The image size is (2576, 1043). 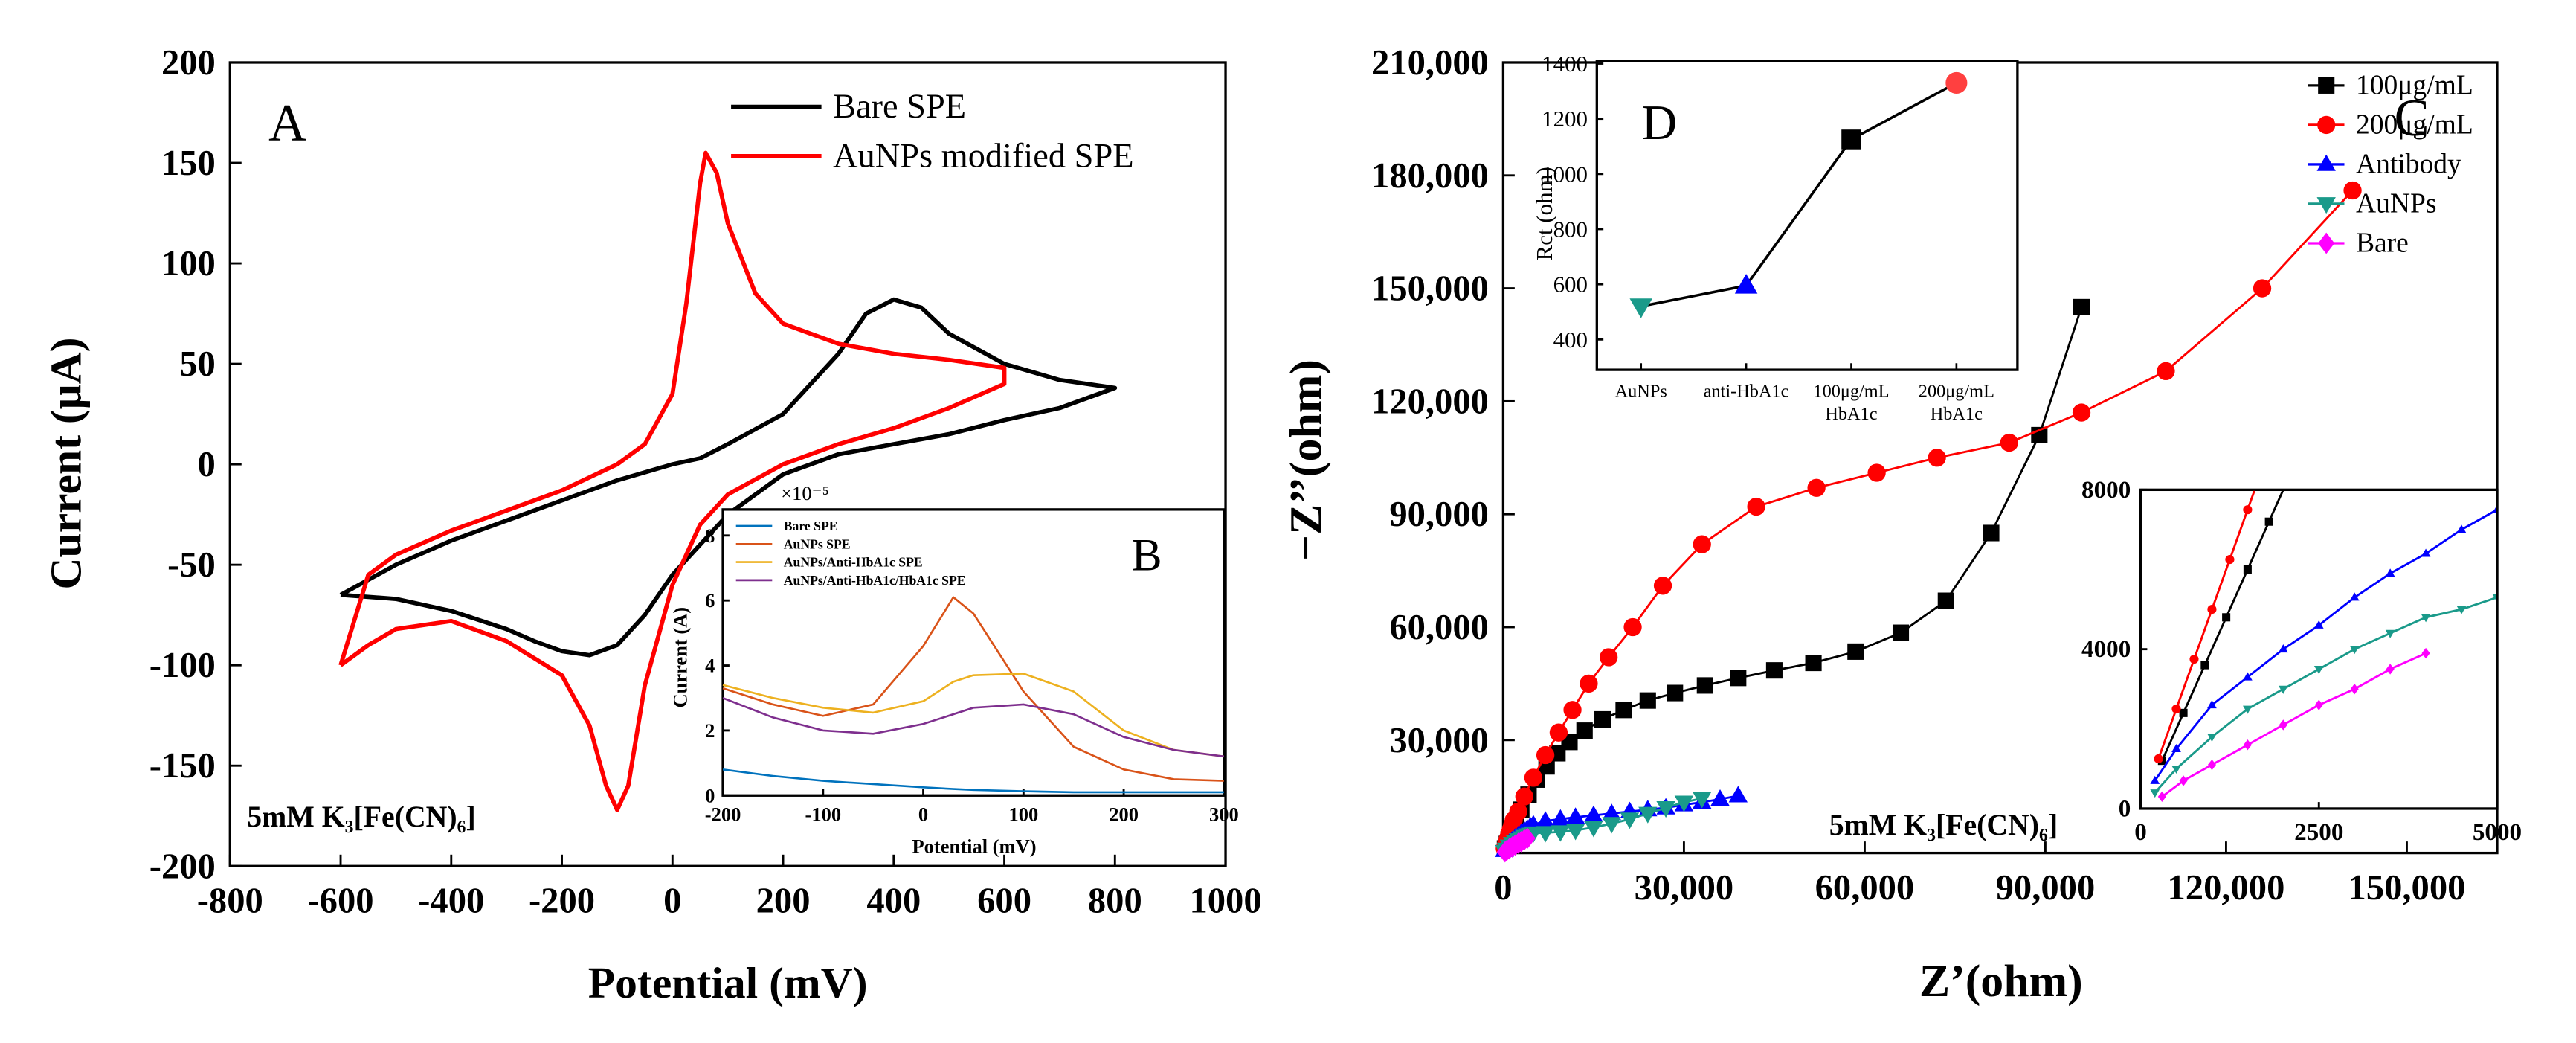 I want to click on y-tick-label: 1400, so click(x=1565, y=64).